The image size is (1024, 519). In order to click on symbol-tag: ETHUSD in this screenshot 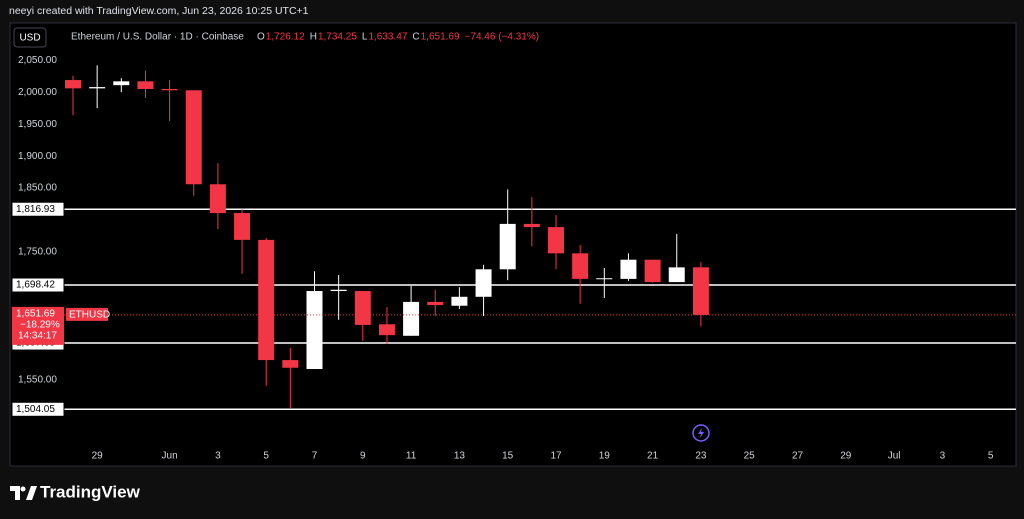, I will do `click(89, 315)`.